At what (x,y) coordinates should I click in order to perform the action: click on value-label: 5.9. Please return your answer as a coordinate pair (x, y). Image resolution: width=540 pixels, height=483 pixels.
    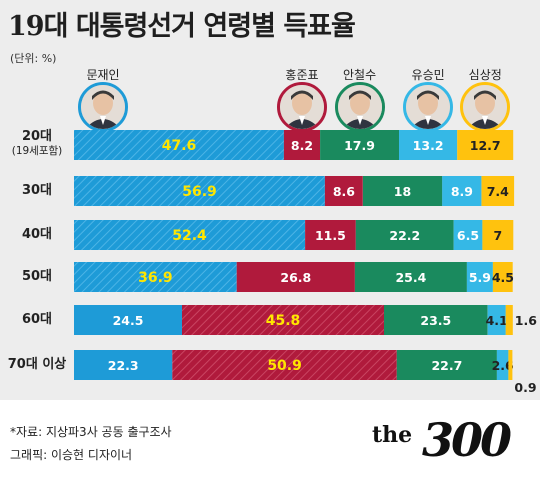
    Looking at the image, I should click on (480, 277).